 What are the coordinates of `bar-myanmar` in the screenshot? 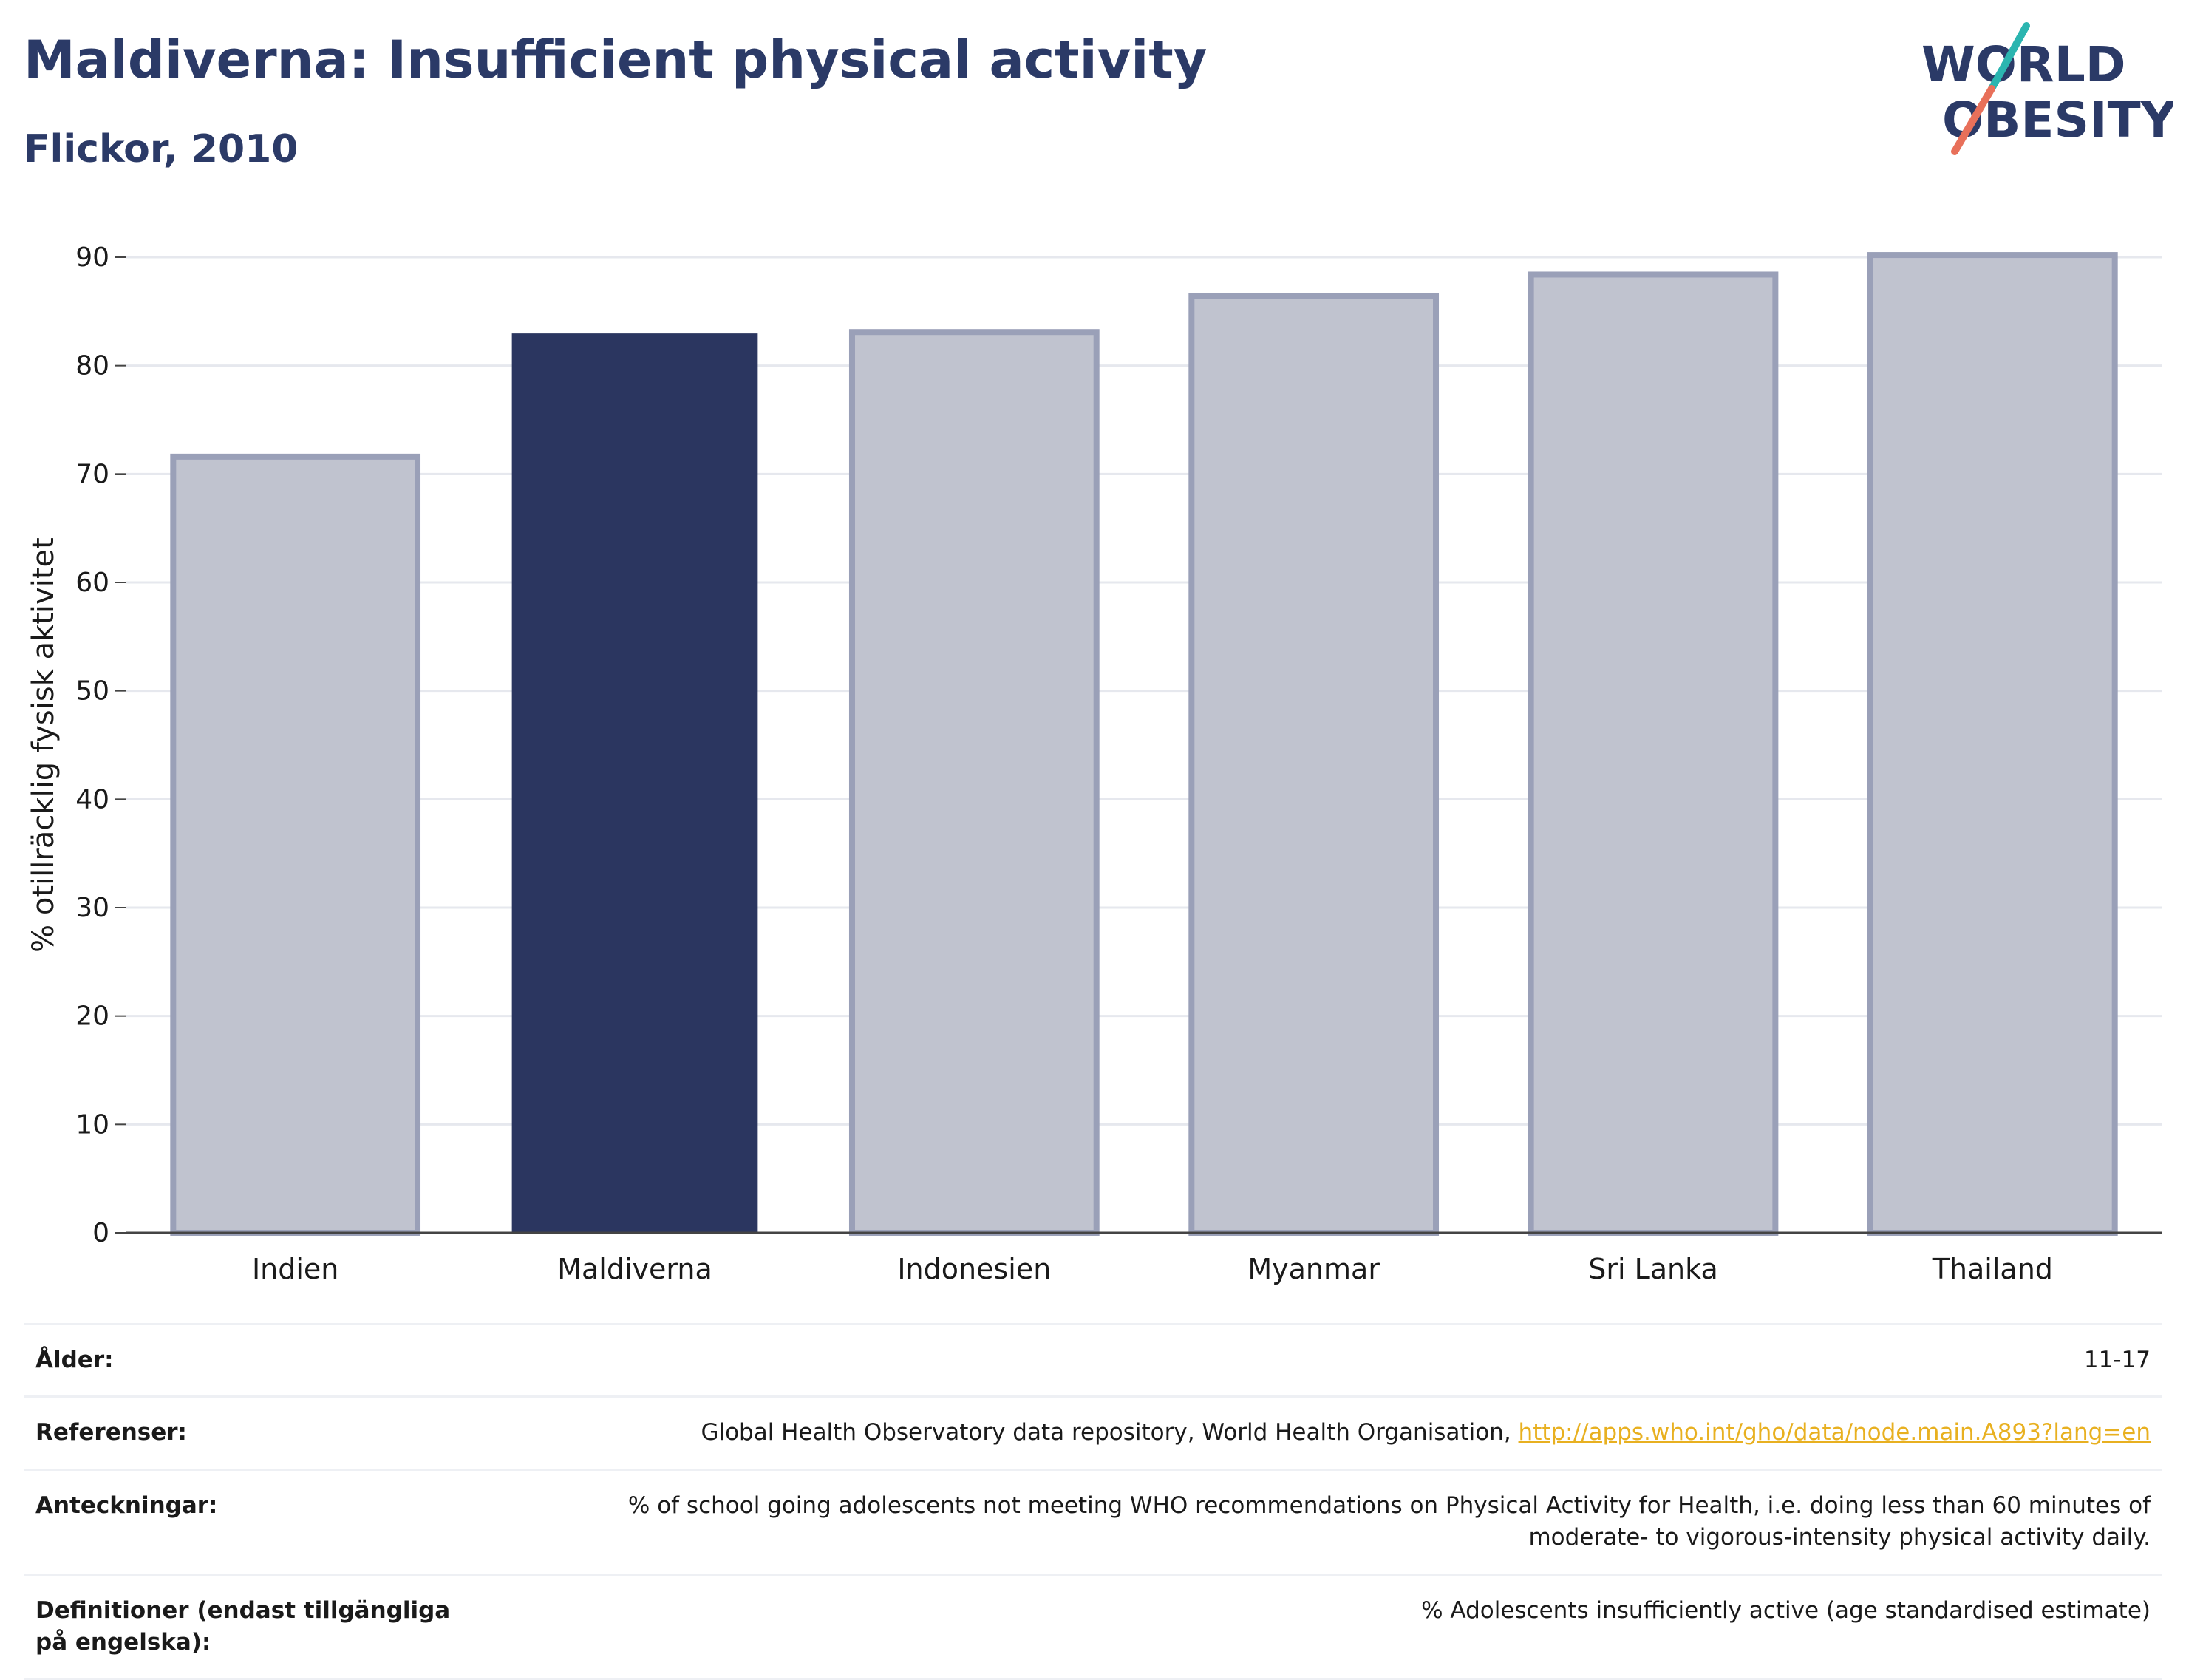 It's located at (1314, 765).